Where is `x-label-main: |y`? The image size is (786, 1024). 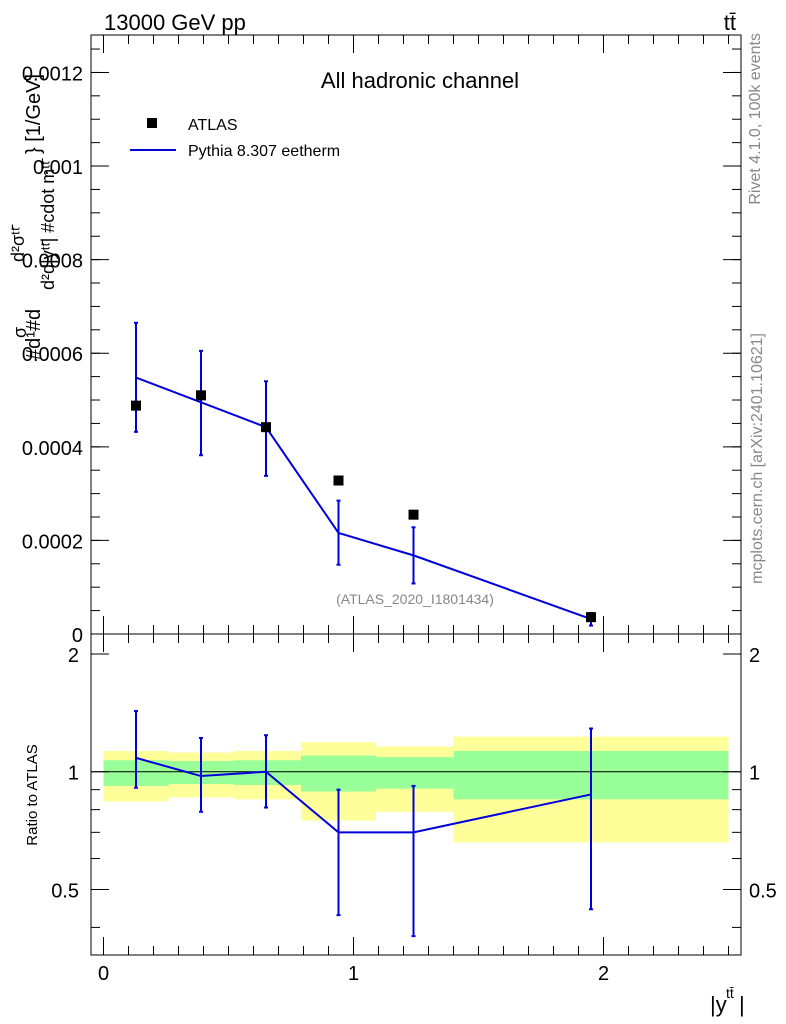
x-label-main: |y is located at coordinates (718, 1004).